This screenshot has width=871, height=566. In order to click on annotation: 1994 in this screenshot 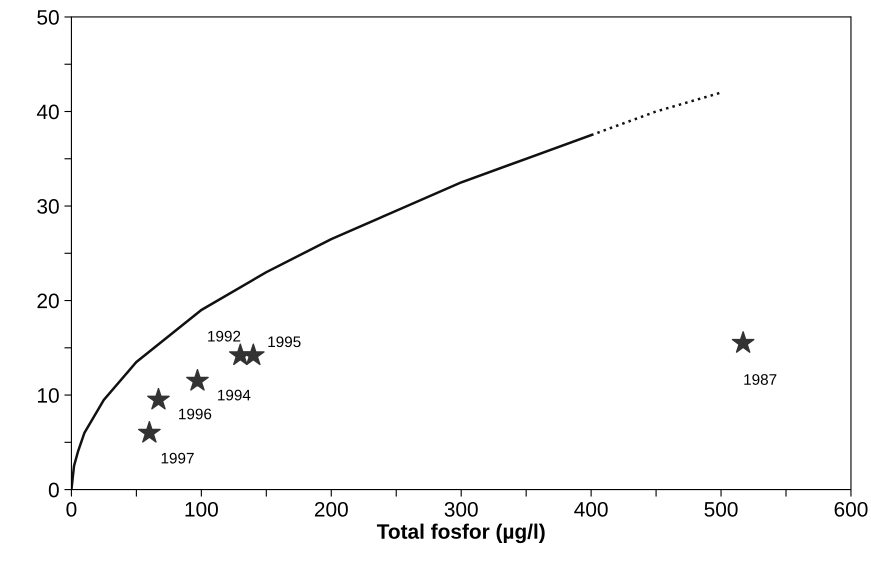, I will do `click(234, 395)`.